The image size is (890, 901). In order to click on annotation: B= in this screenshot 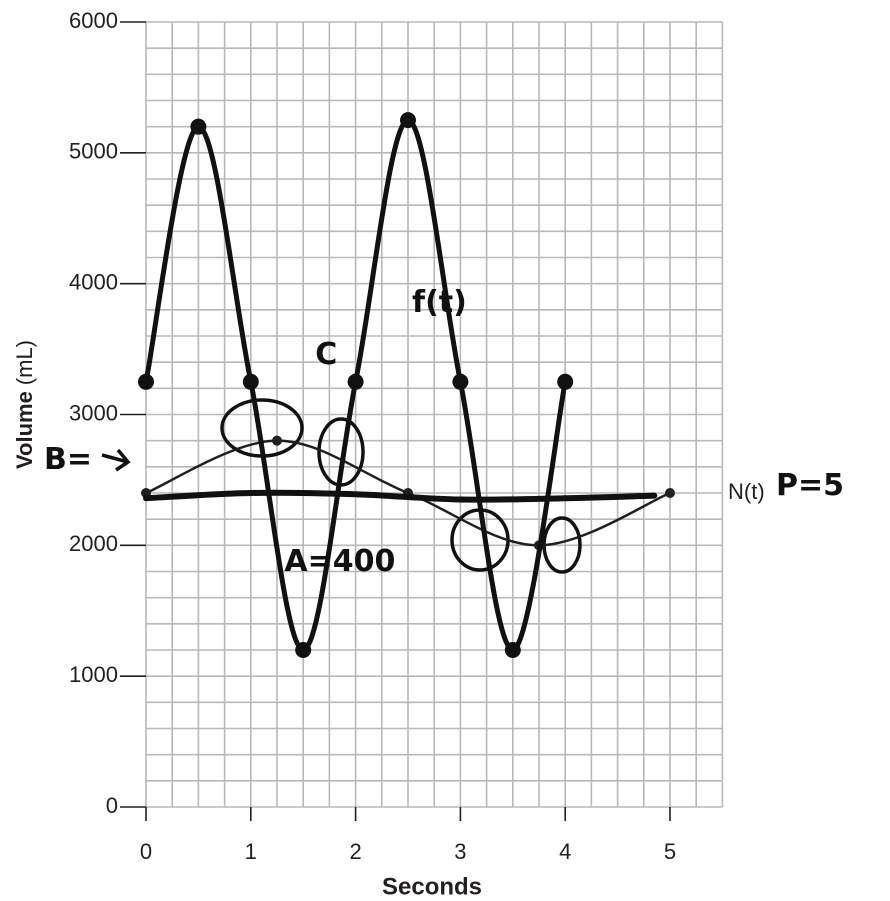, I will do `click(68, 459)`.